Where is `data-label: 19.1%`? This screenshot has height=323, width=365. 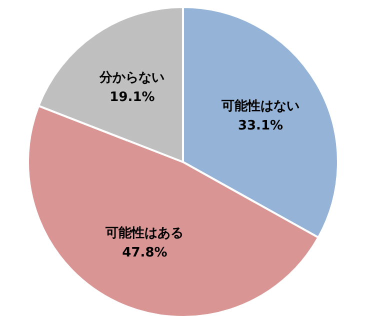 data-label: 19.1% is located at coordinates (132, 98).